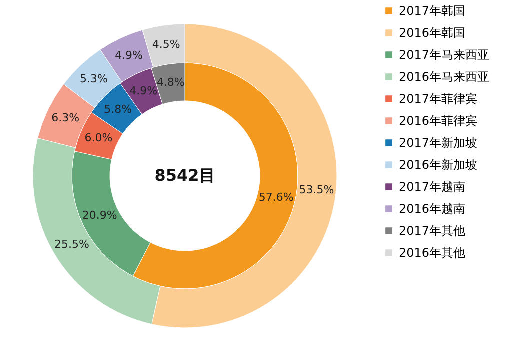 This screenshot has height=352, width=508. Describe the element at coordinates (432, 253) in the screenshot. I see `legend-label: 2016年其他` at that location.